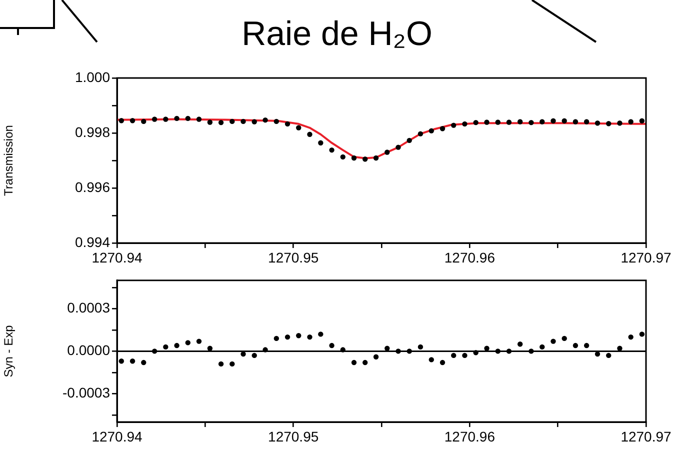 This screenshot has width=674, height=451. I want to click on y-tick-label: 0.0003, so click(88, 308).